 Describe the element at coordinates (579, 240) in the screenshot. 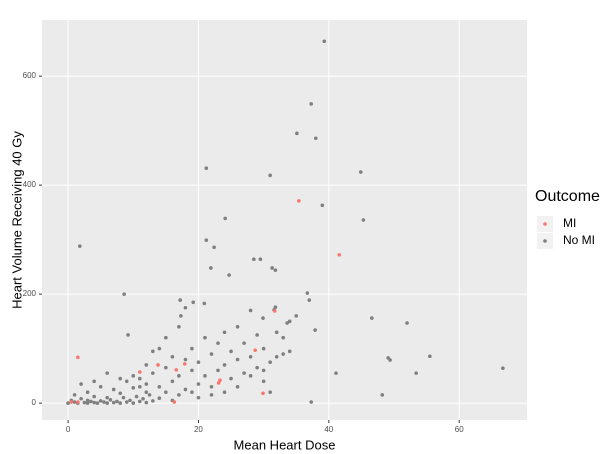

I see `legend-label: No MI` at that location.